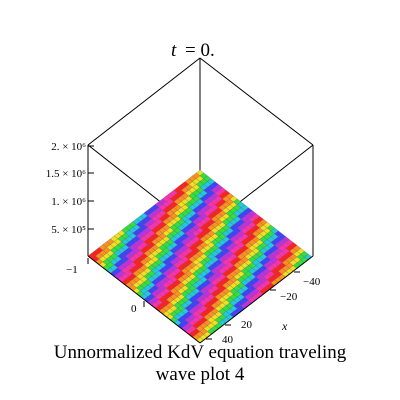 The image size is (400, 400). I want to click on plot-title: t = 0., so click(193, 50).